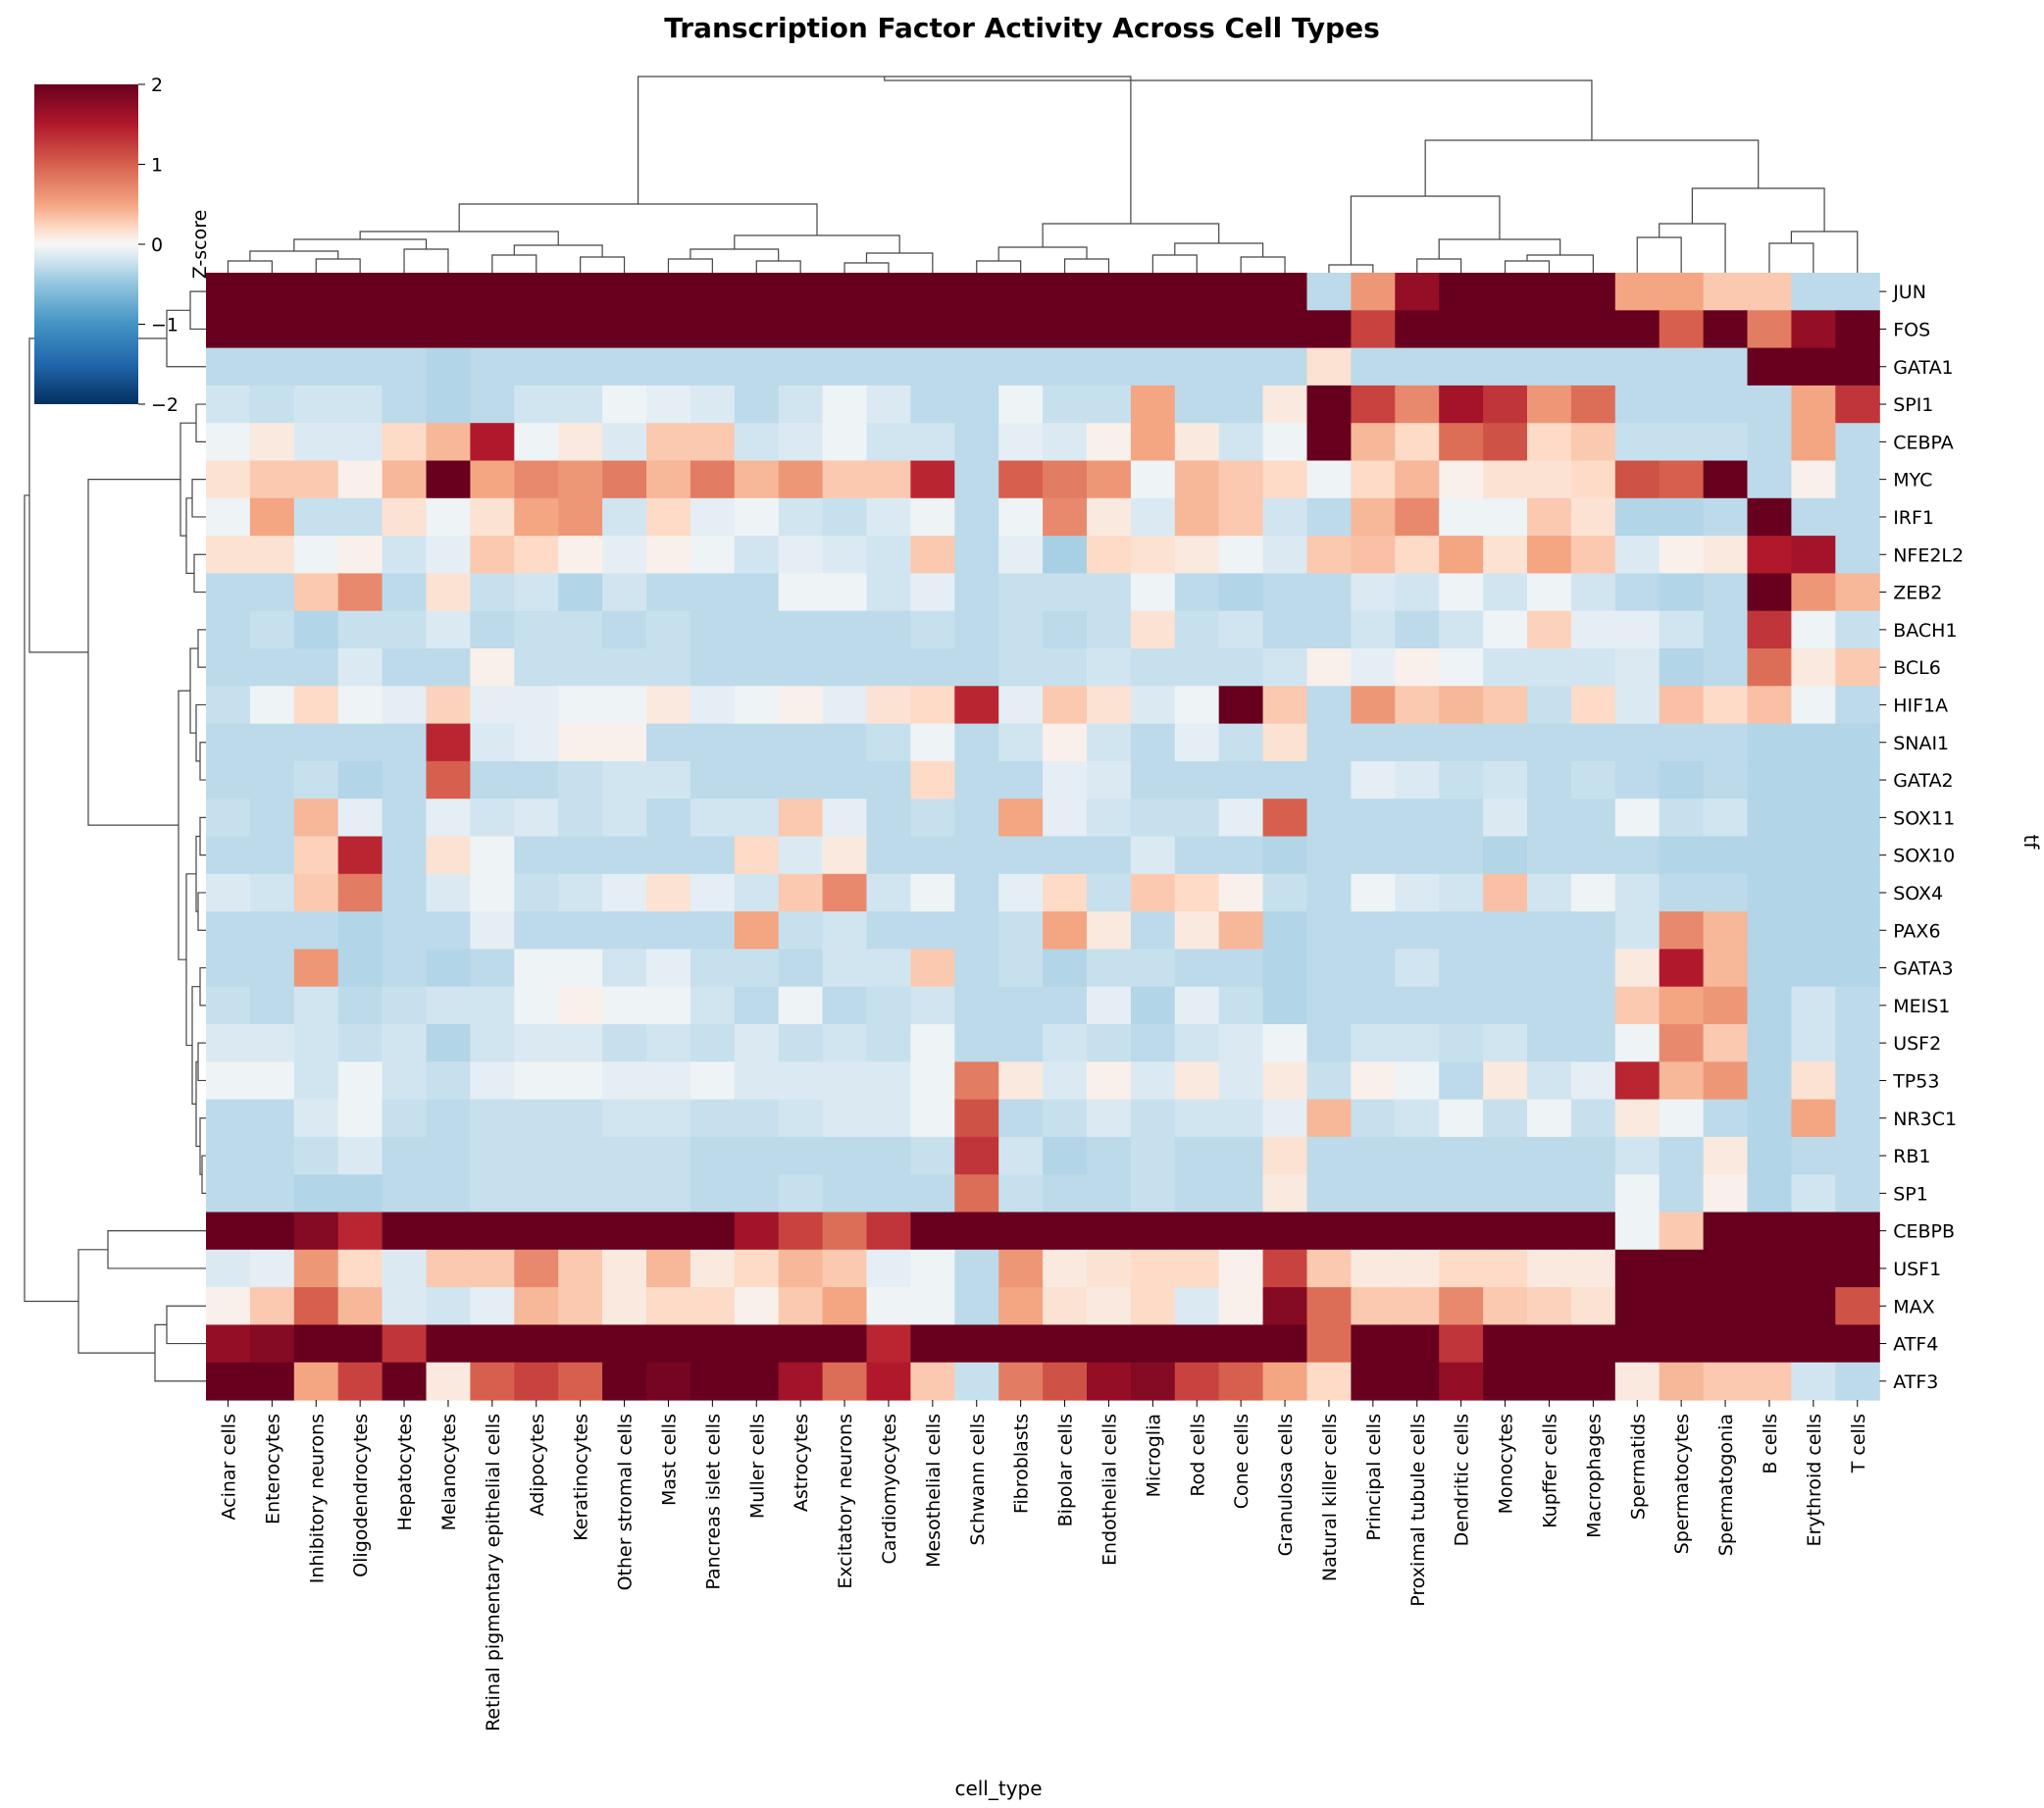  Describe the element at coordinates (1462, 1480) in the screenshot. I see `column-tick-label: Dendritic cells` at that location.